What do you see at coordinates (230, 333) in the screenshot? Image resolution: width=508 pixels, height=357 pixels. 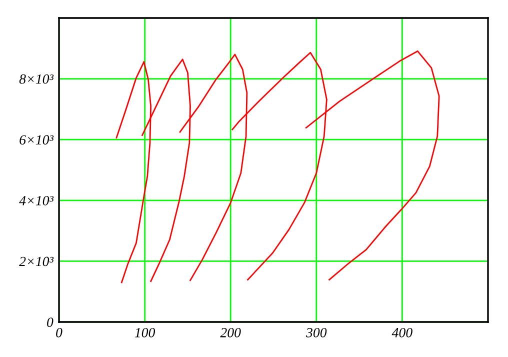 I see `x-tick-label: 200` at bounding box center [230, 333].